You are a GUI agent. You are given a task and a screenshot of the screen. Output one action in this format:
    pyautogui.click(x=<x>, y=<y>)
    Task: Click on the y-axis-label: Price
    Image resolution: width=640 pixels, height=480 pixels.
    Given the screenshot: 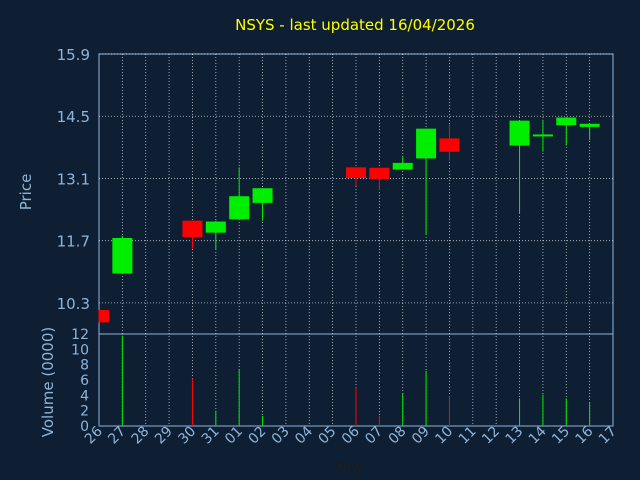 What is the action you would take?
    pyautogui.click(x=26, y=192)
    